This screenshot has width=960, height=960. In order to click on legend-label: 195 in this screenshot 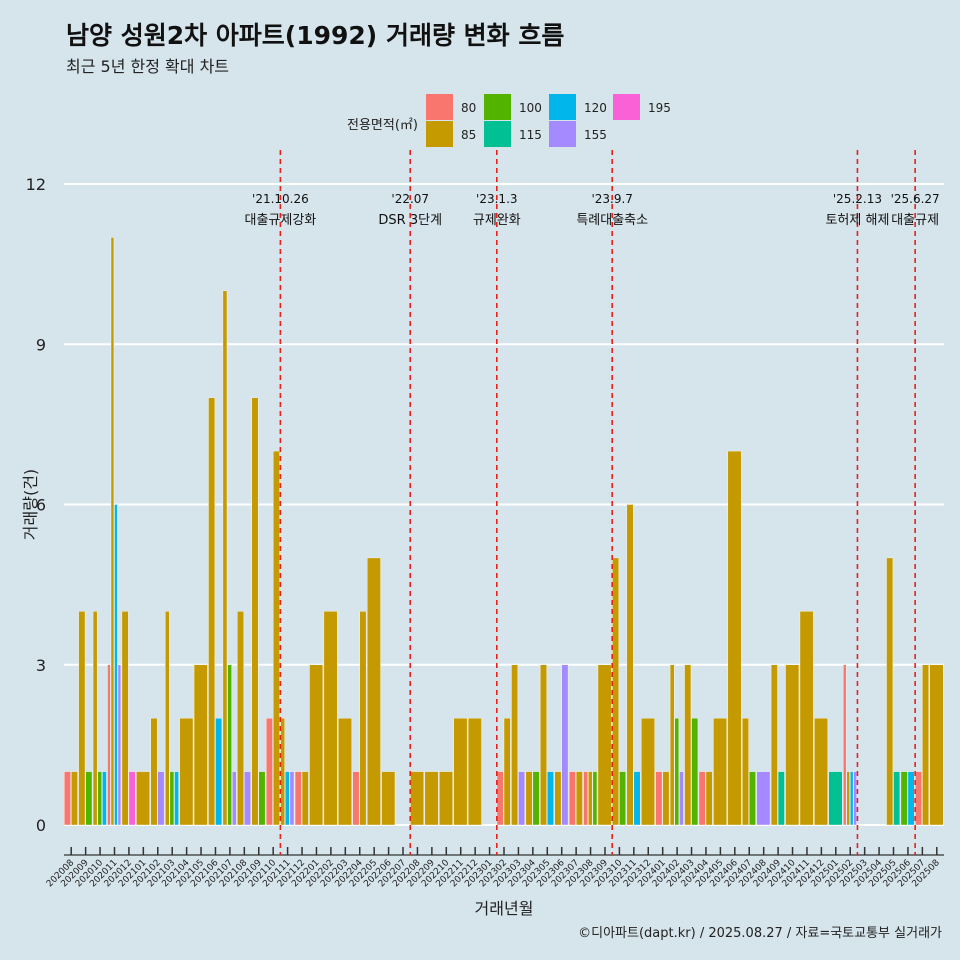, I will do `click(659, 108)`.